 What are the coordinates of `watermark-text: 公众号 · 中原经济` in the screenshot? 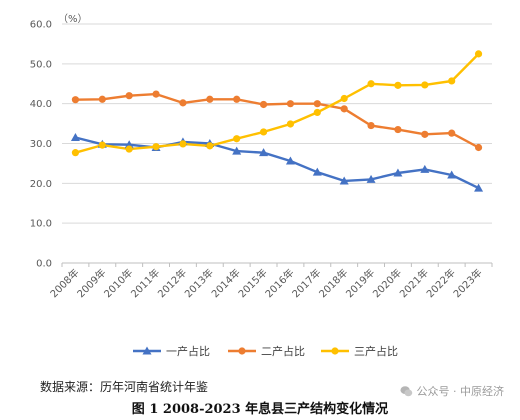 It's located at (460, 391).